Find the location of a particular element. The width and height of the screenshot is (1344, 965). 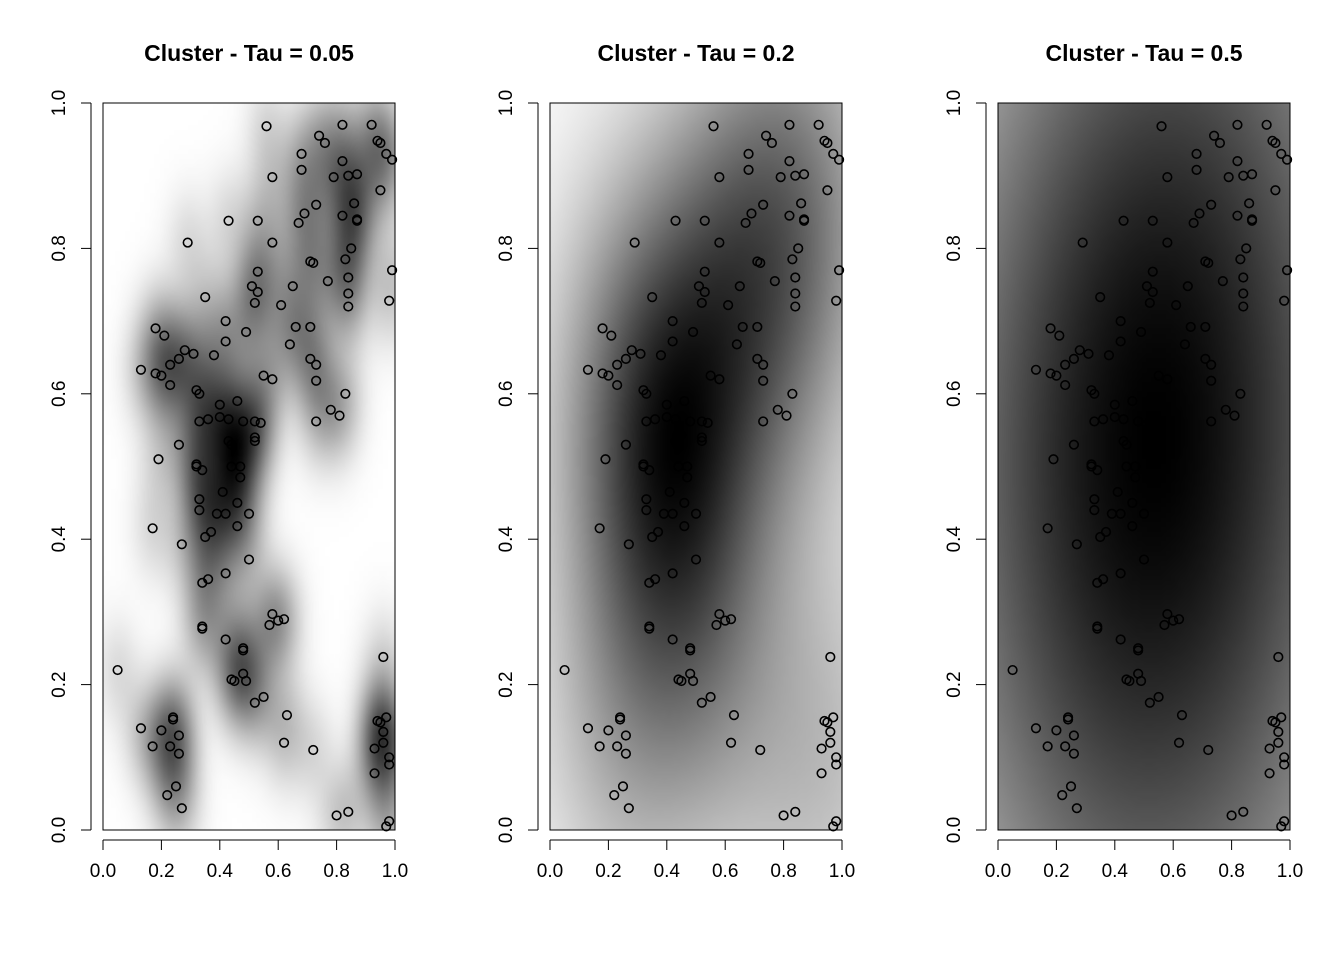

x-tick-label: 1.0 is located at coordinates (395, 871).